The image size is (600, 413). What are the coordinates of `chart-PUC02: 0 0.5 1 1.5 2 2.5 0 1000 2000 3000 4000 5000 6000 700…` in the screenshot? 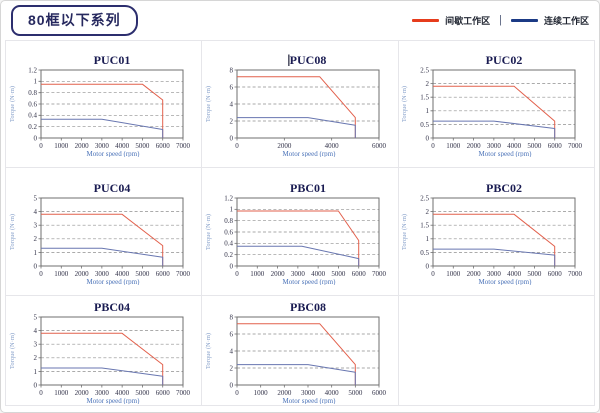 It's located at (492, 105).